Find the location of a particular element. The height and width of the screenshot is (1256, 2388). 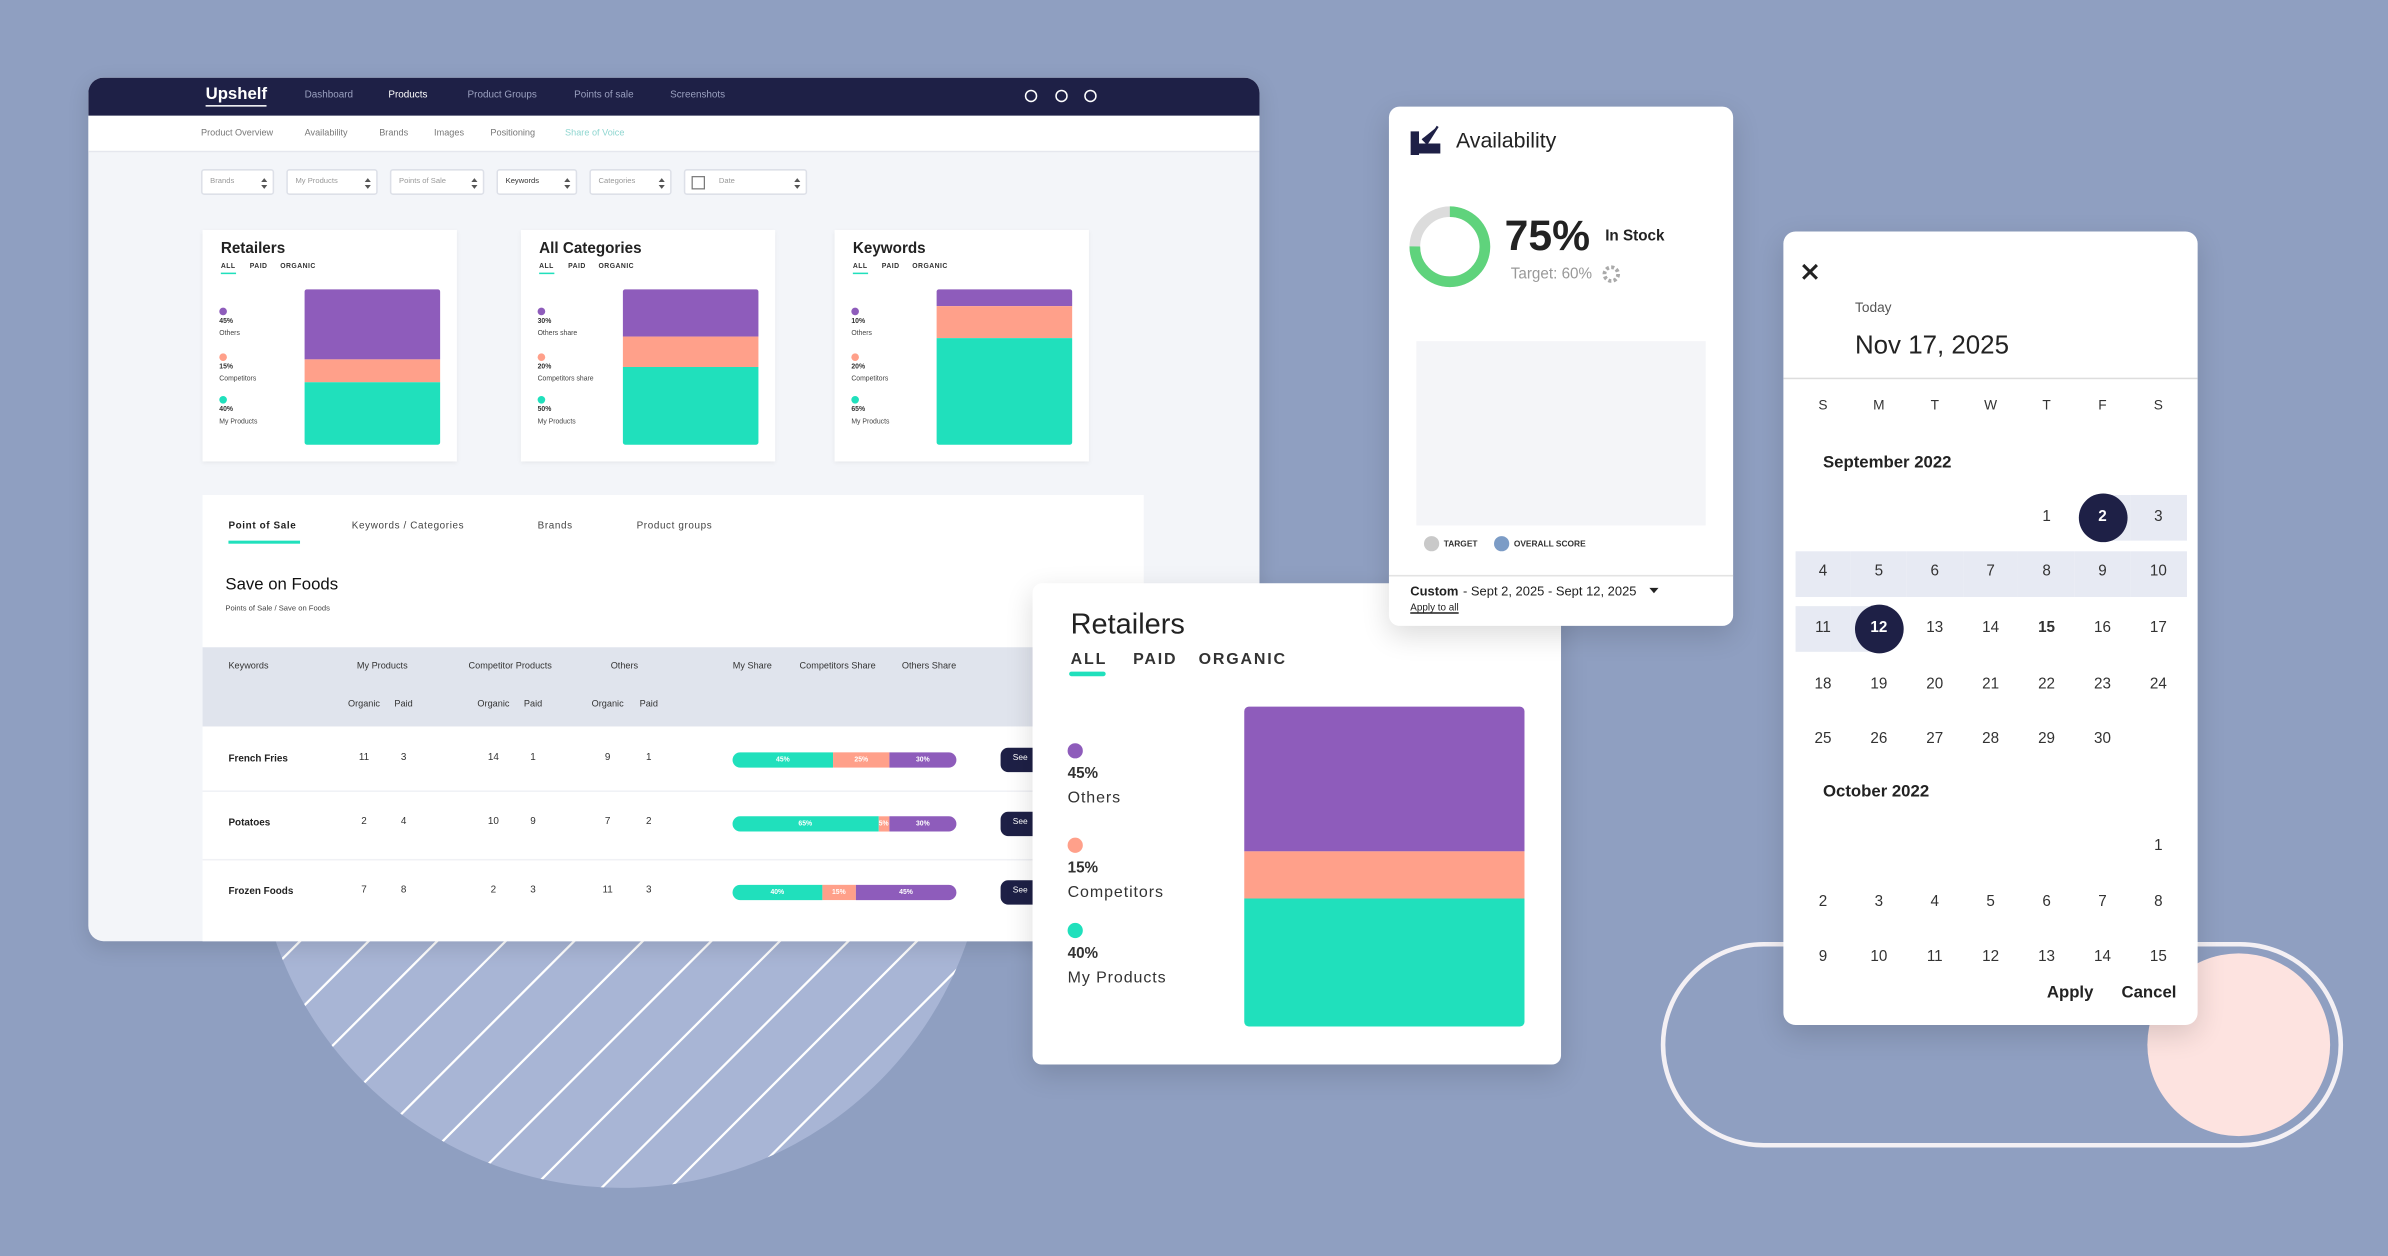

weekday: S is located at coordinates (2158, 405).